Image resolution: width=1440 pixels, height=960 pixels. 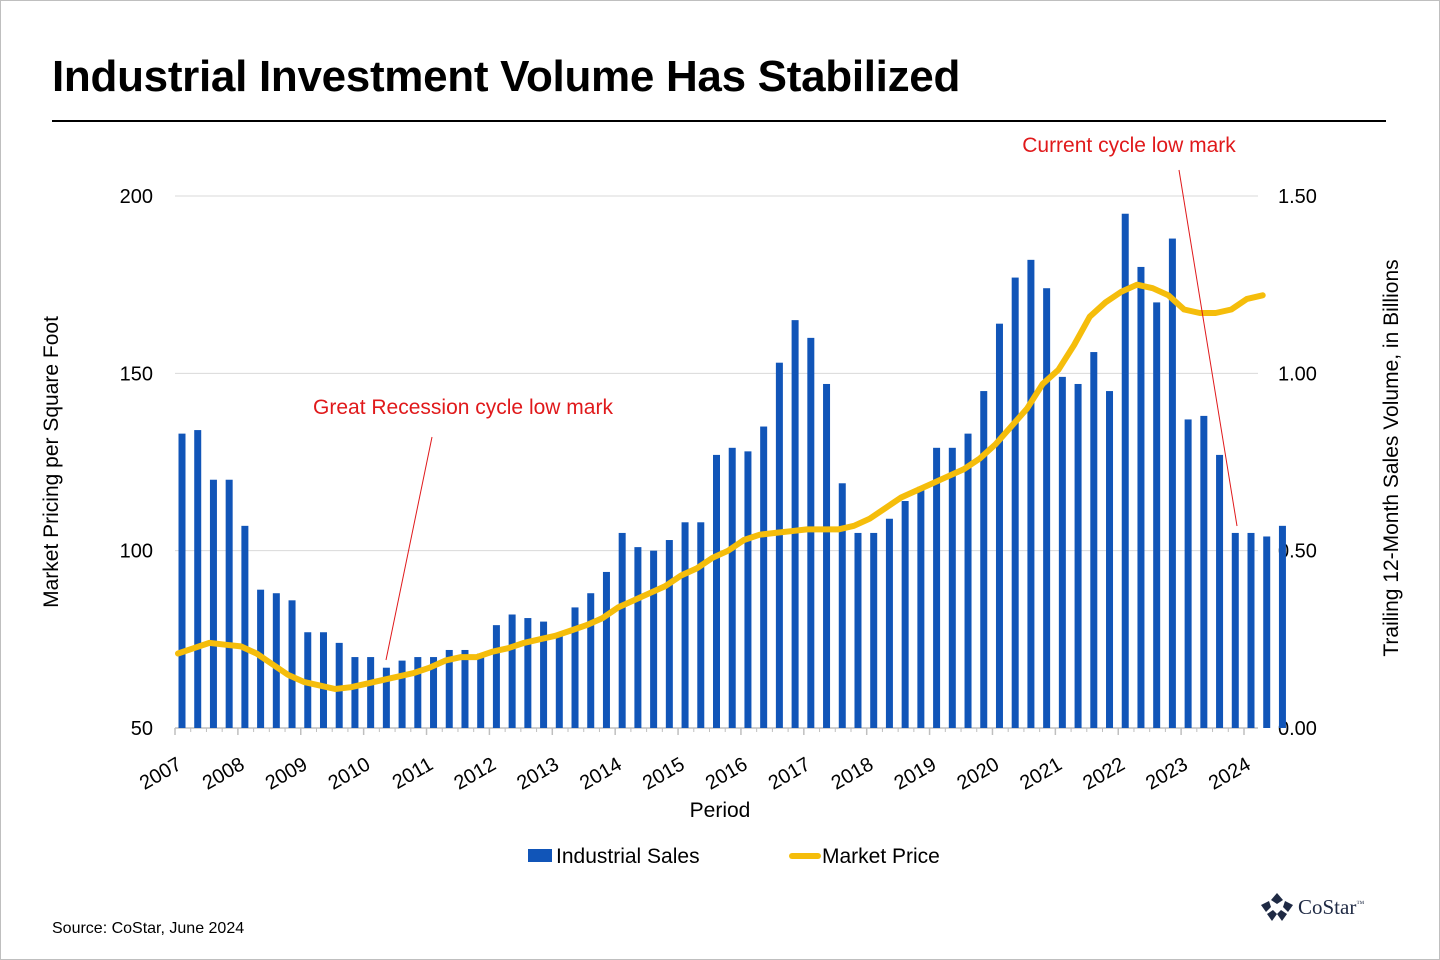 I want to click on costar-logo-icon, so click(x=1277, y=907).